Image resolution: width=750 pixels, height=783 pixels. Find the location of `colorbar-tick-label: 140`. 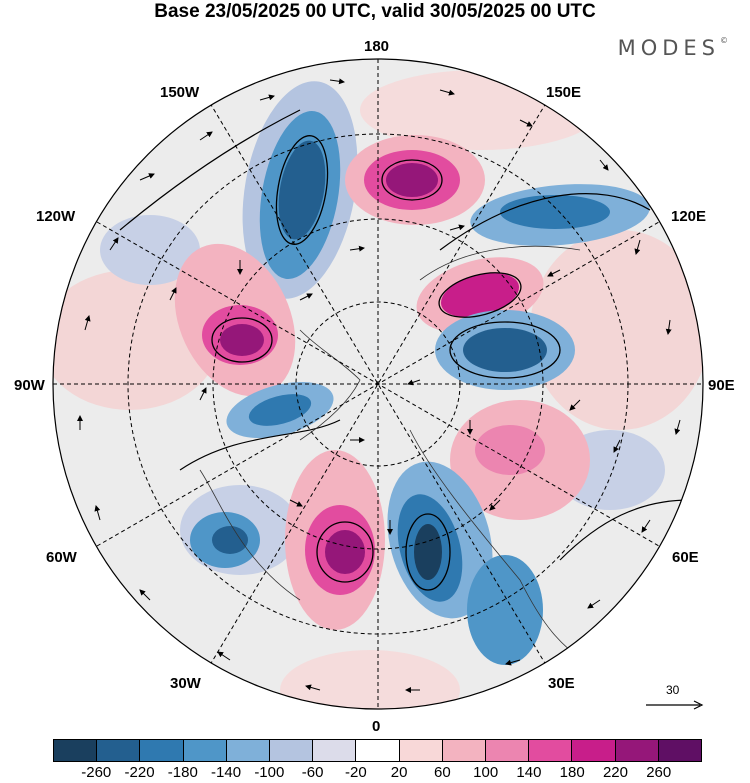

colorbar-tick-label: 140 is located at coordinates (529, 772).